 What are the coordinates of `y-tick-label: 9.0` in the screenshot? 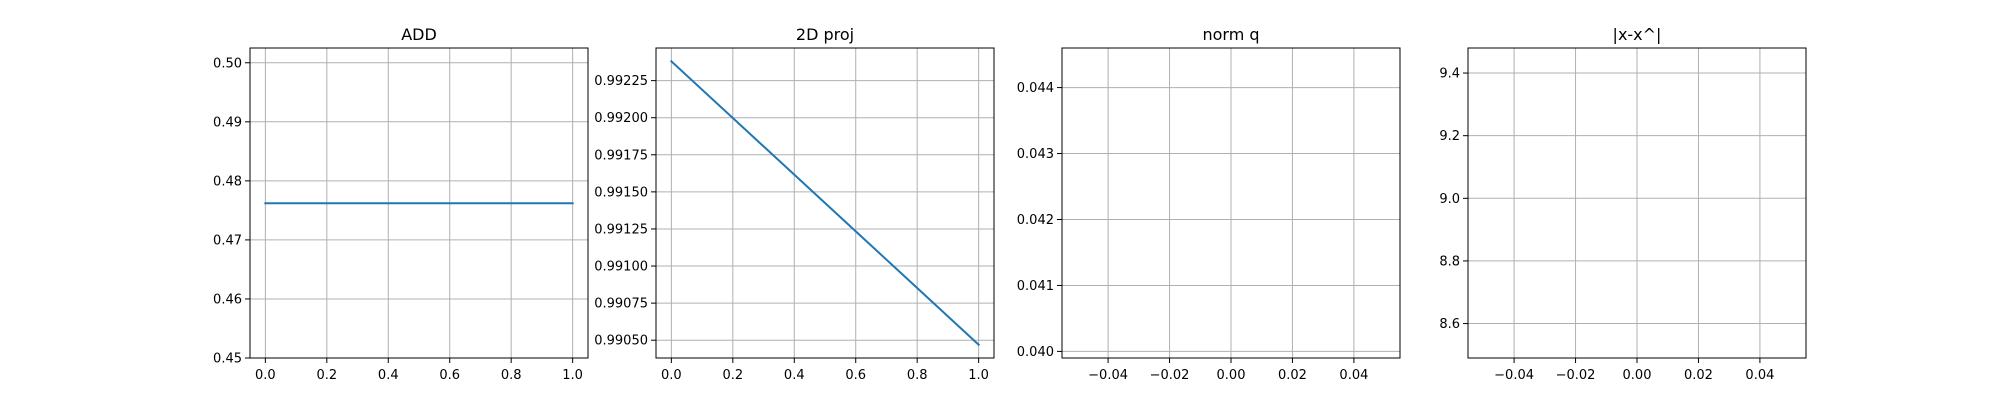 It's located at (1449, 199).